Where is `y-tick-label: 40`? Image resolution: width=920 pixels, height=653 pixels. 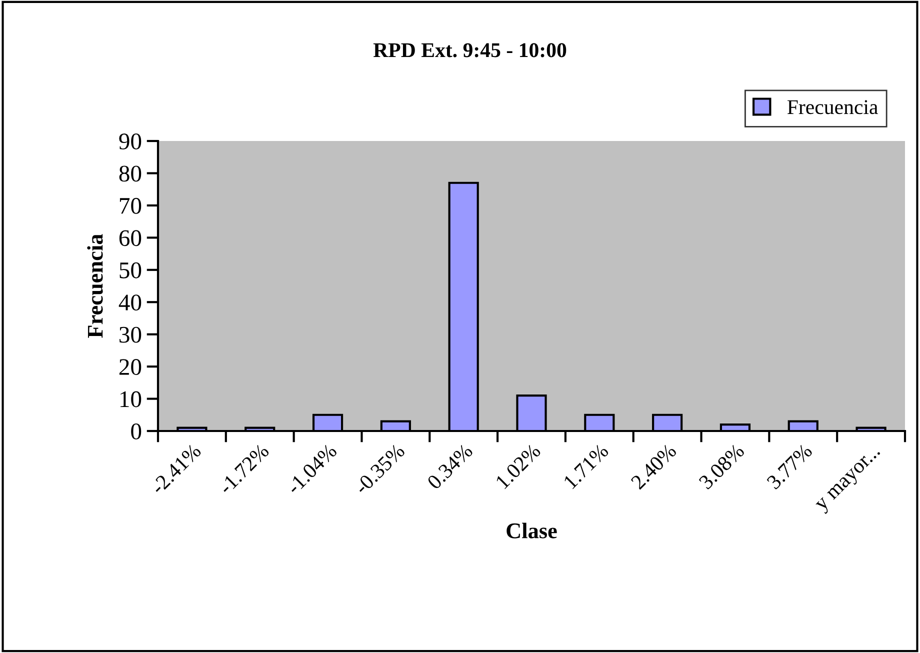
y-tick-label: 40 is located at coordinates (130, 302).